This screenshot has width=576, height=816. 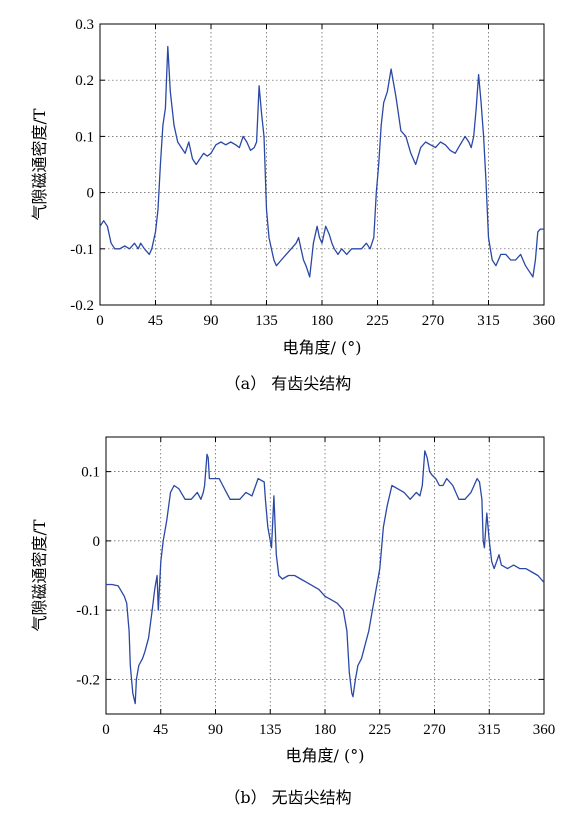 I want to click on y-tick-label: 0.3, so click(x=84, y=25).